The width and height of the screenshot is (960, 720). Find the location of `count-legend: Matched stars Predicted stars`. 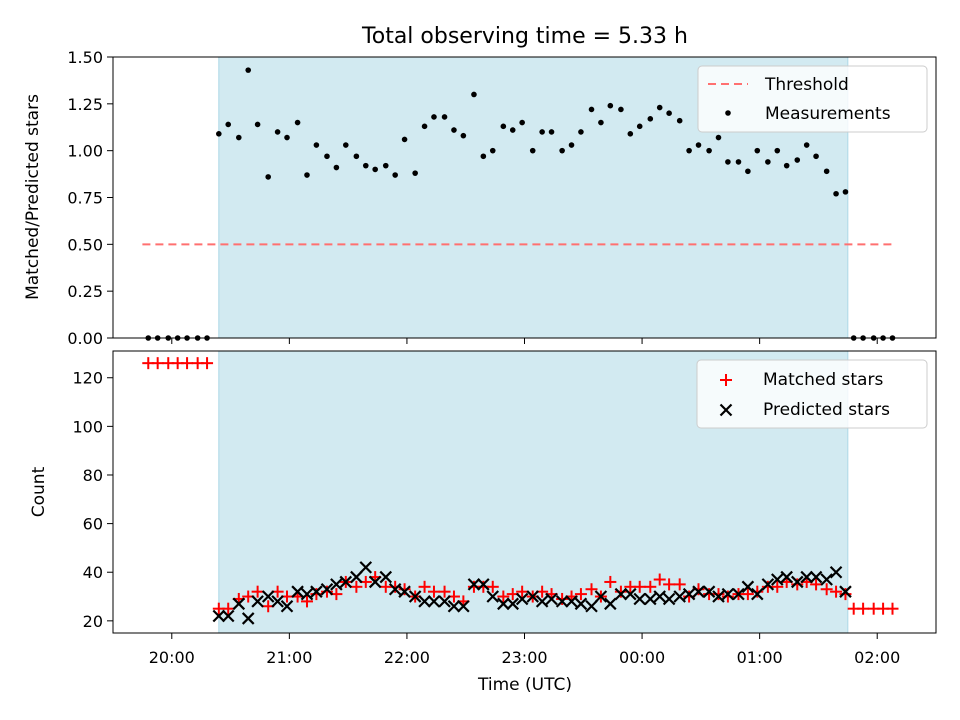

count-legend: Matched stars Predicted stars is located at coordinates (812, 394).